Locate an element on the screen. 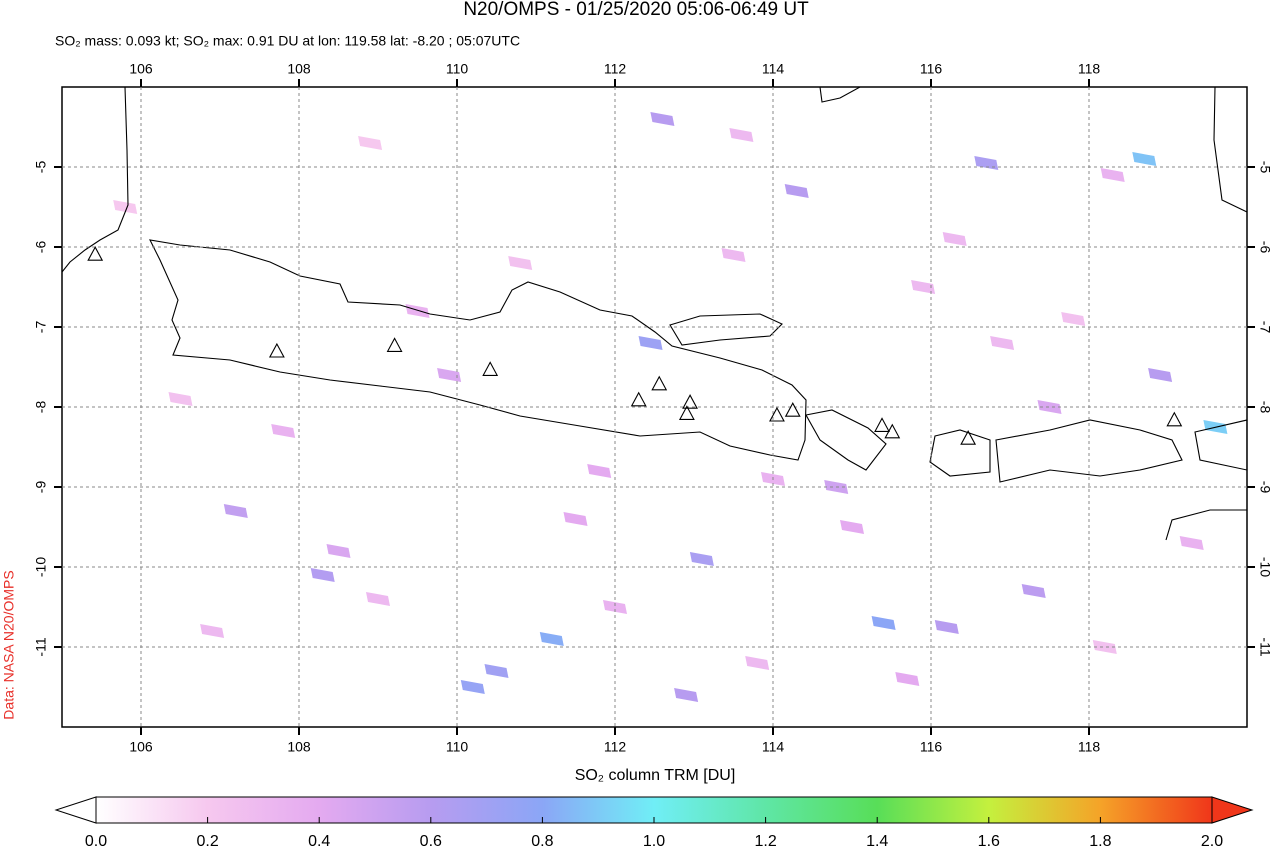 This screenshot has width=1272, height=858. x-tick-label-top: 118 is located at coordinates (1089, 69).